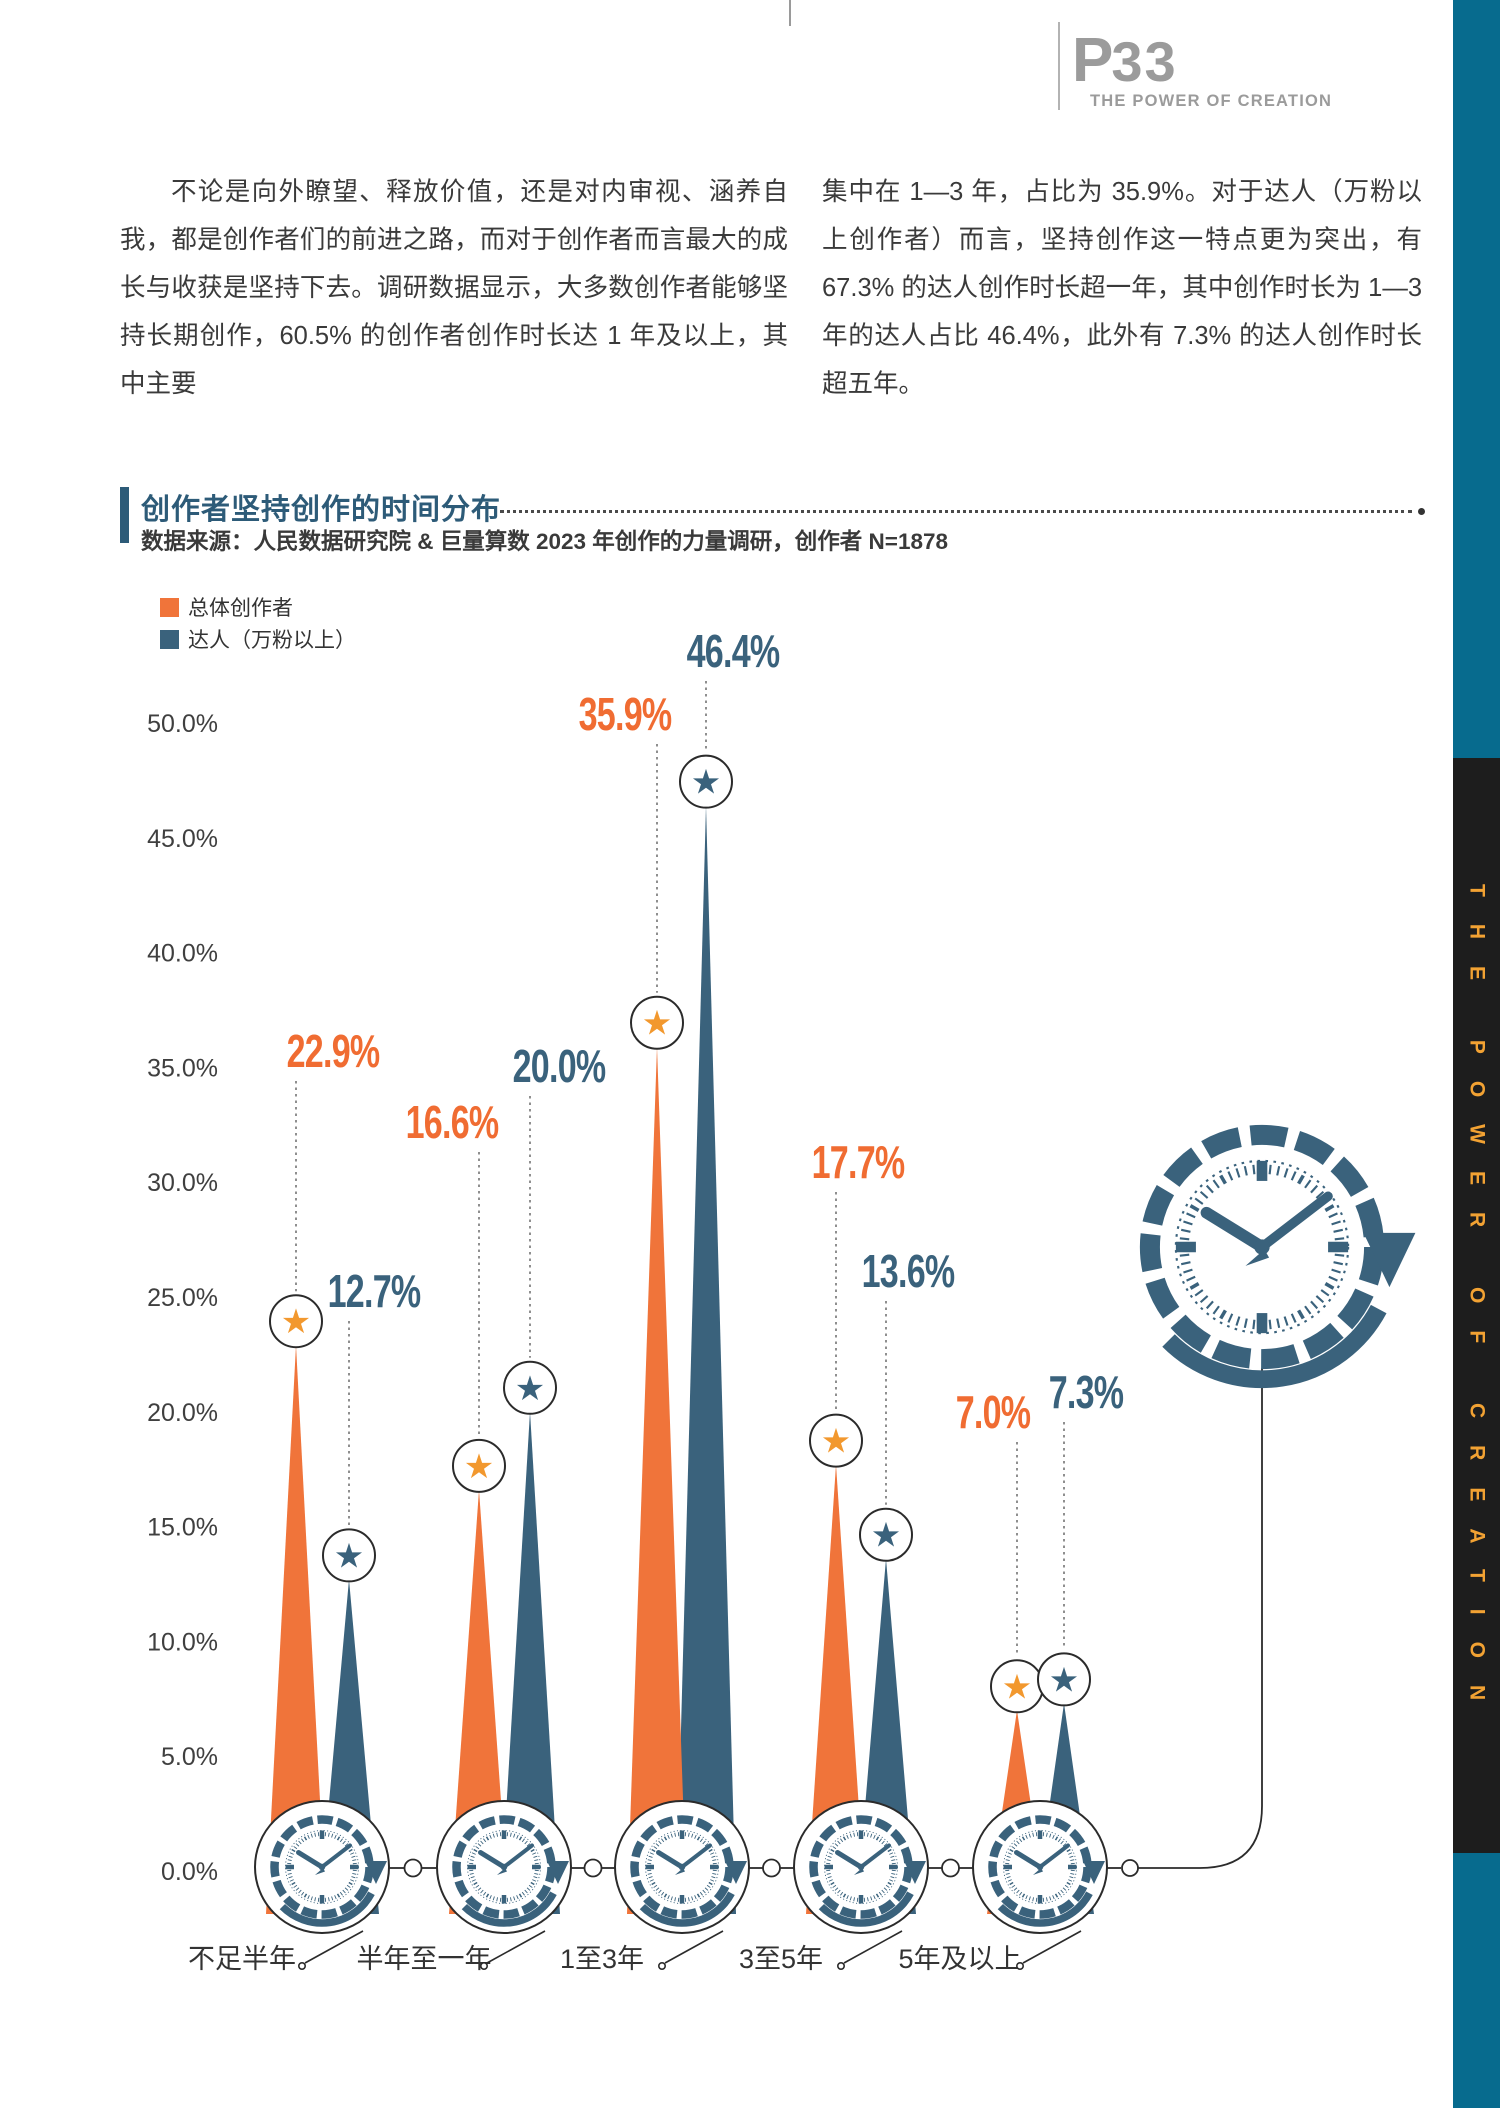  Describe the element at coordinates (1059, 66) in the screenshot. I see `logo-divider` at that location.